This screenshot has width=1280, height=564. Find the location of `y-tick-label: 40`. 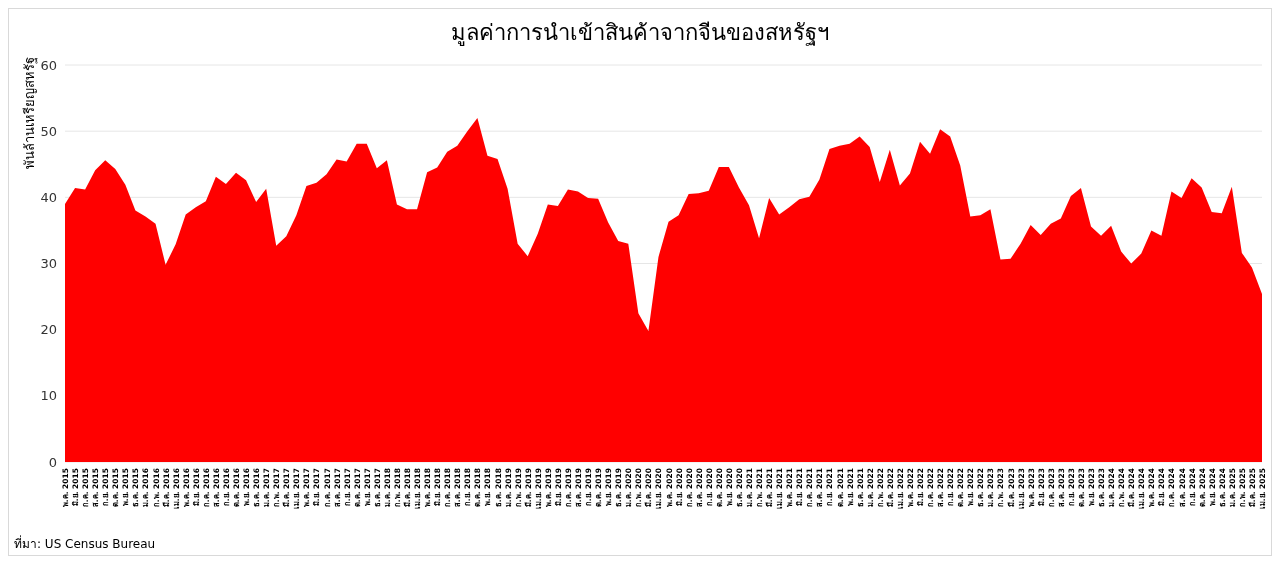

y-tick-label: 40 is located at coordinates (48, 197).